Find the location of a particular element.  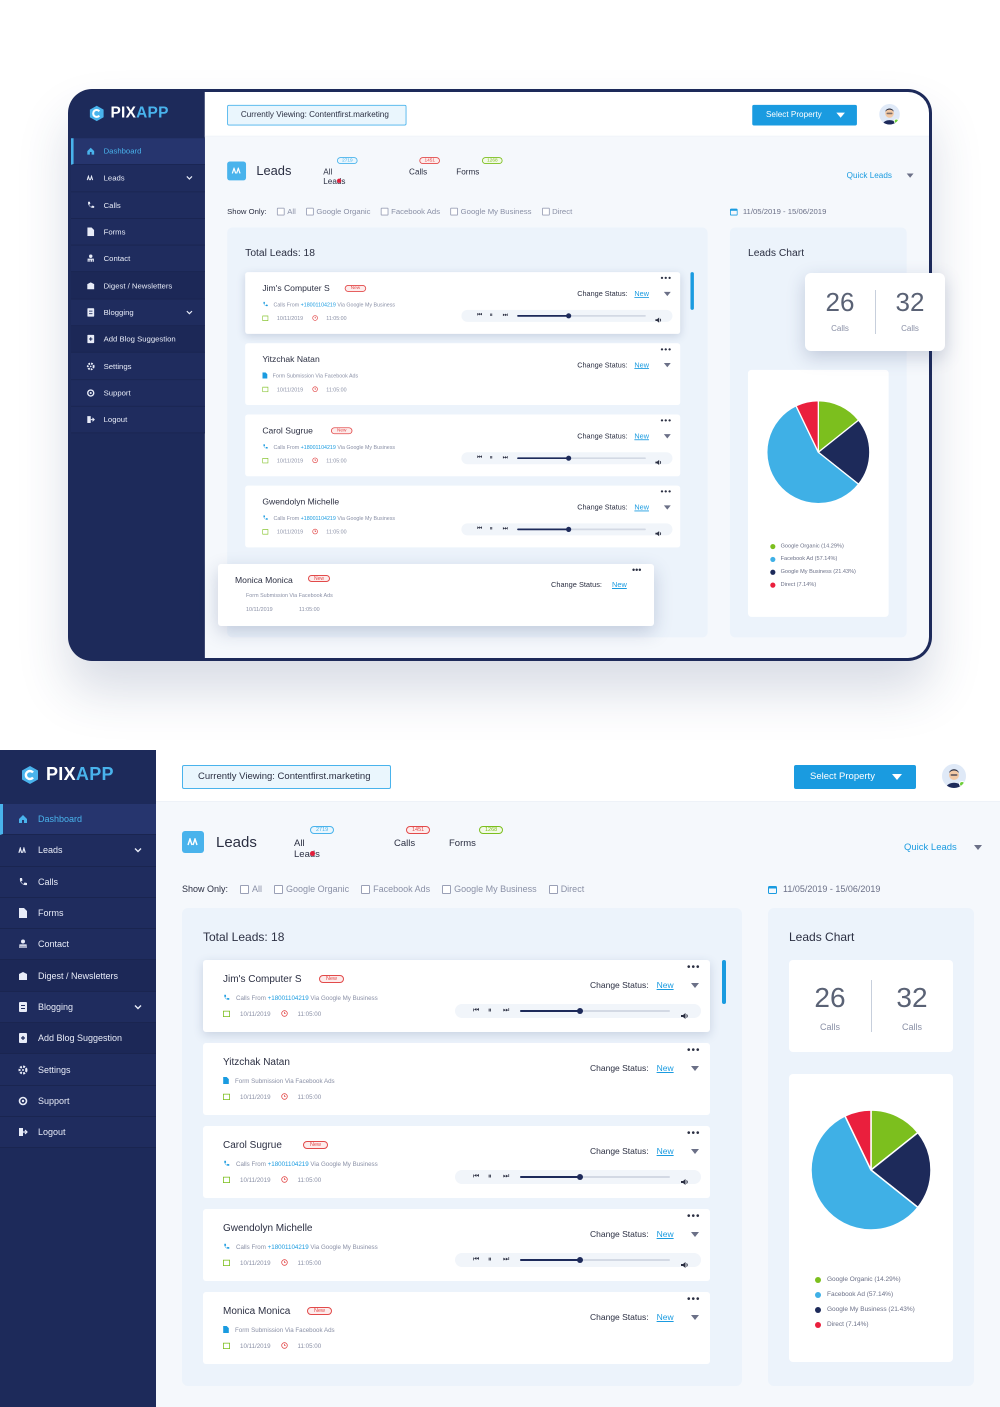

filter-checkbox-direct: Direct is located at coordinates (566, 889).